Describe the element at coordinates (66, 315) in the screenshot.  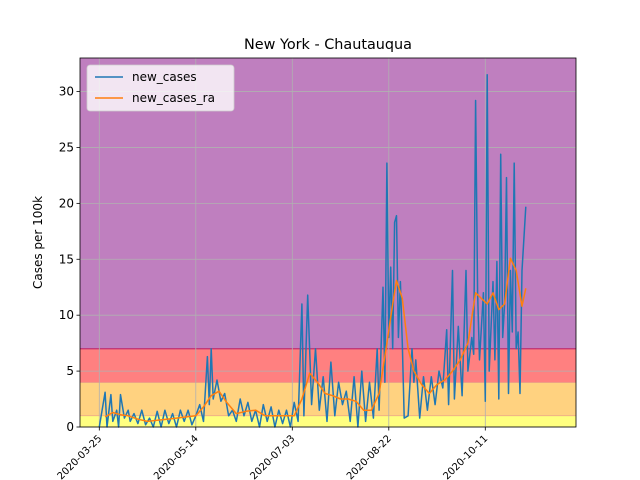
I see `y-tick-label: 10` at that location.